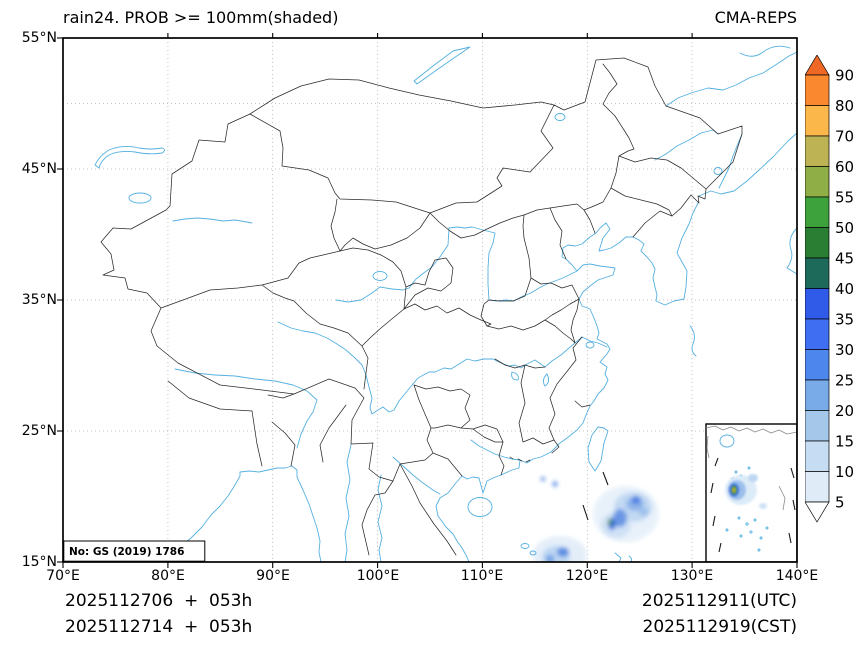 This screenshot has height=647, width=860. I want to click on model-label: CMA-REPS, so click(755, 17).